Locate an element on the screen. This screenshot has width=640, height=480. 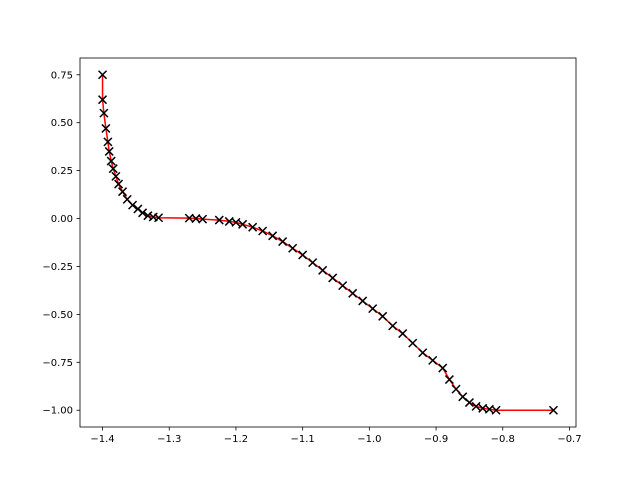
x-tick-label: −0.8 is located at coordinates (503, 439).